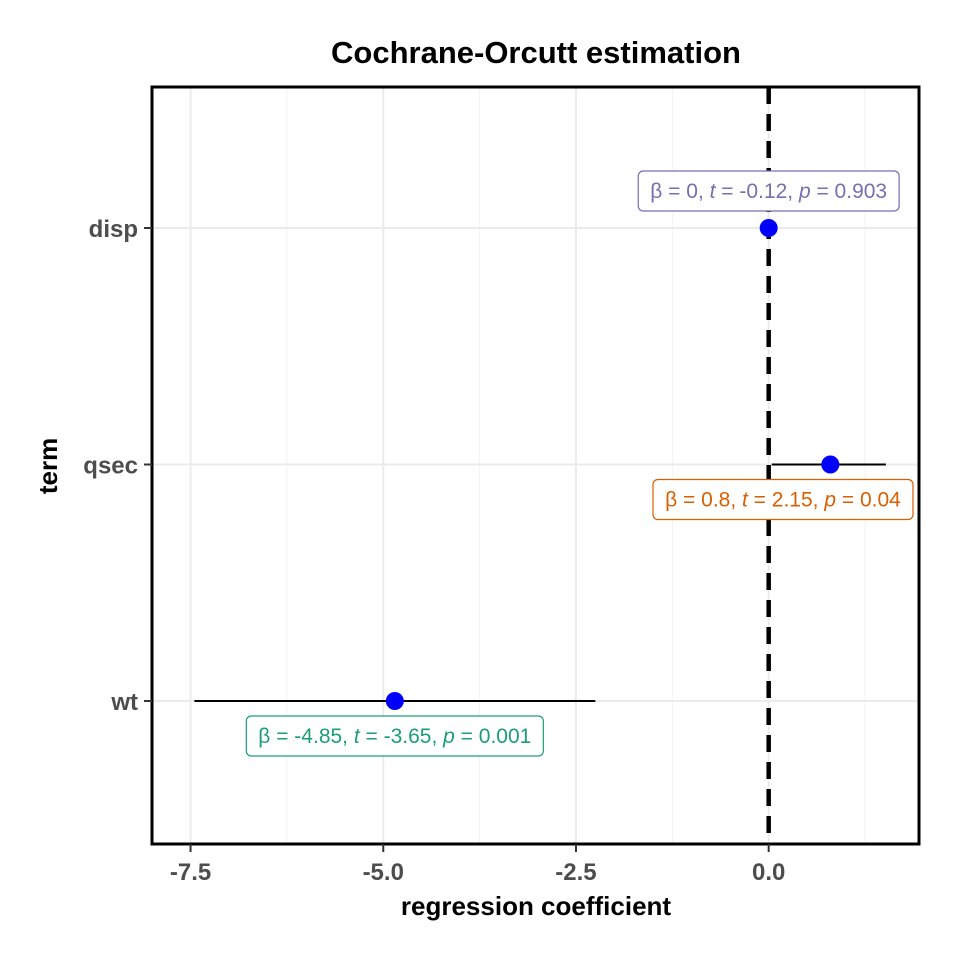 This screenshot has width=960, height=960. What do you see at coordinates (768, 872) in the screenshot?
I see `x-tick-label: 0.0` at bounding box center [768, 872].